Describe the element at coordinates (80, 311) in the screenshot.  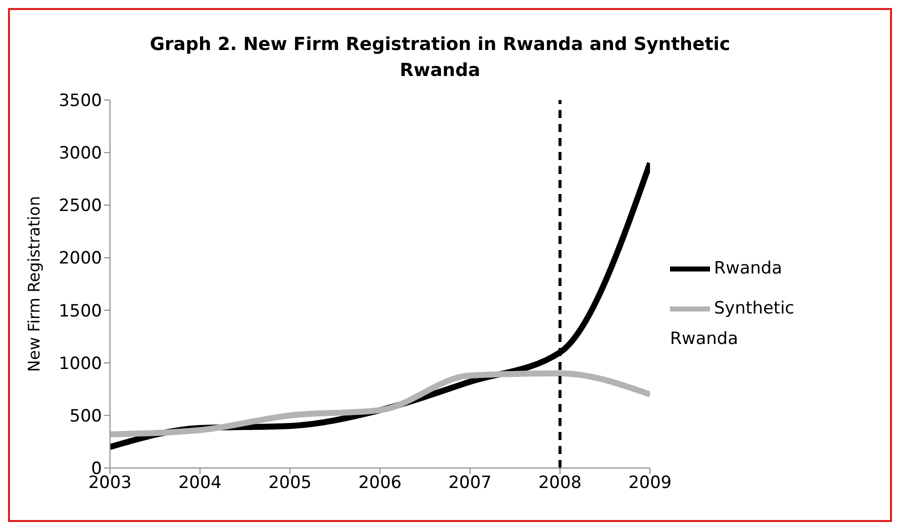
I see `y-tick-label: 1500` at that location.